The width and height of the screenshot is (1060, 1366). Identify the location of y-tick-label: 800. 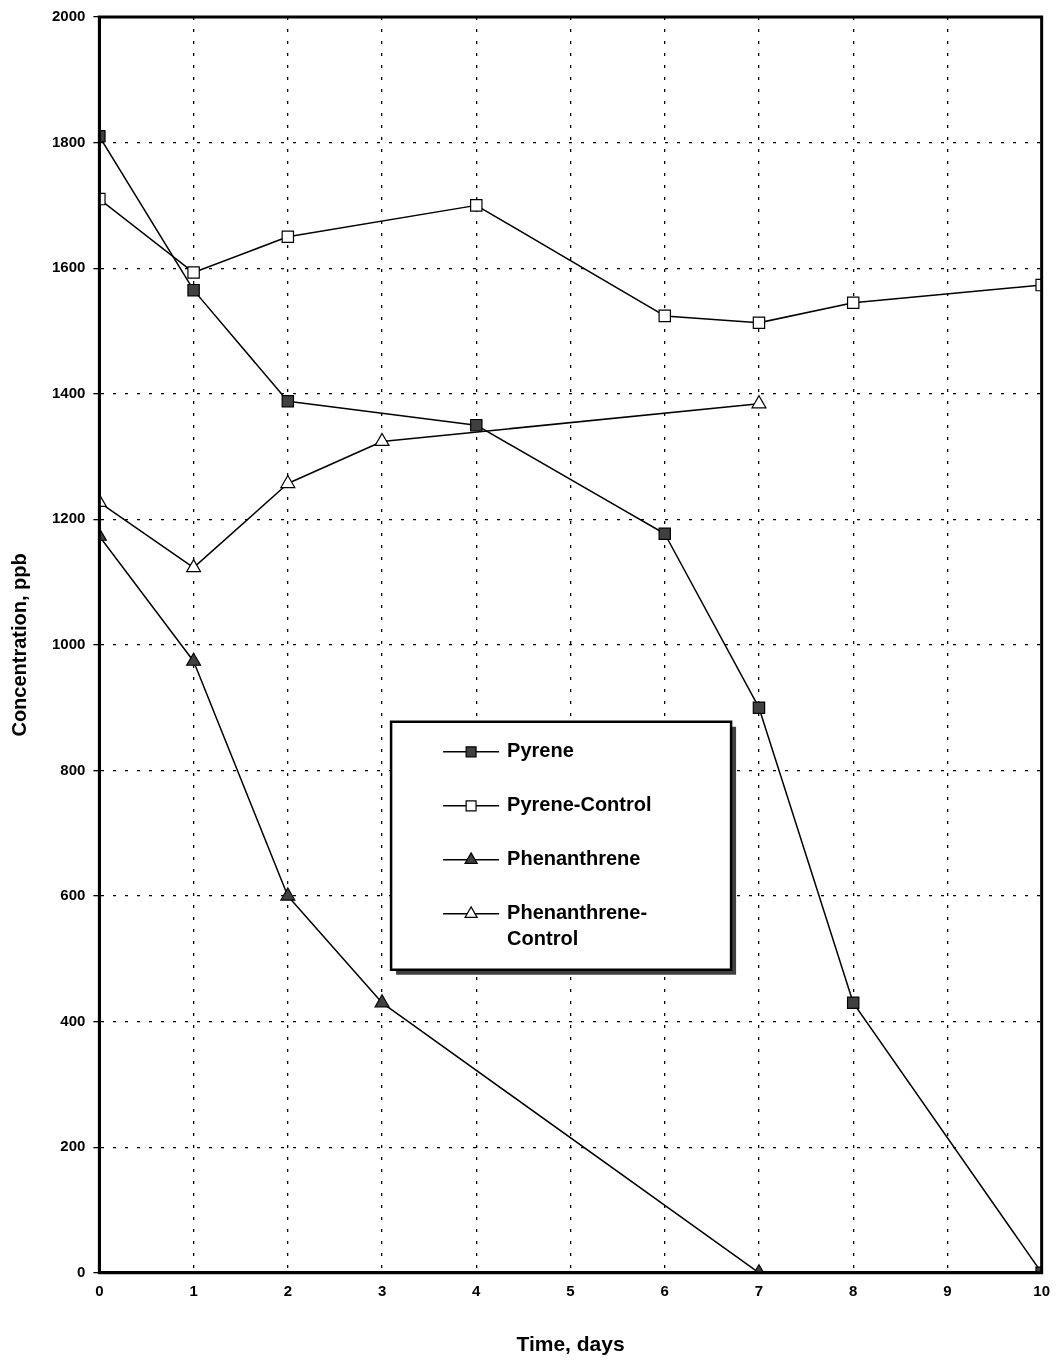
(73, 769).